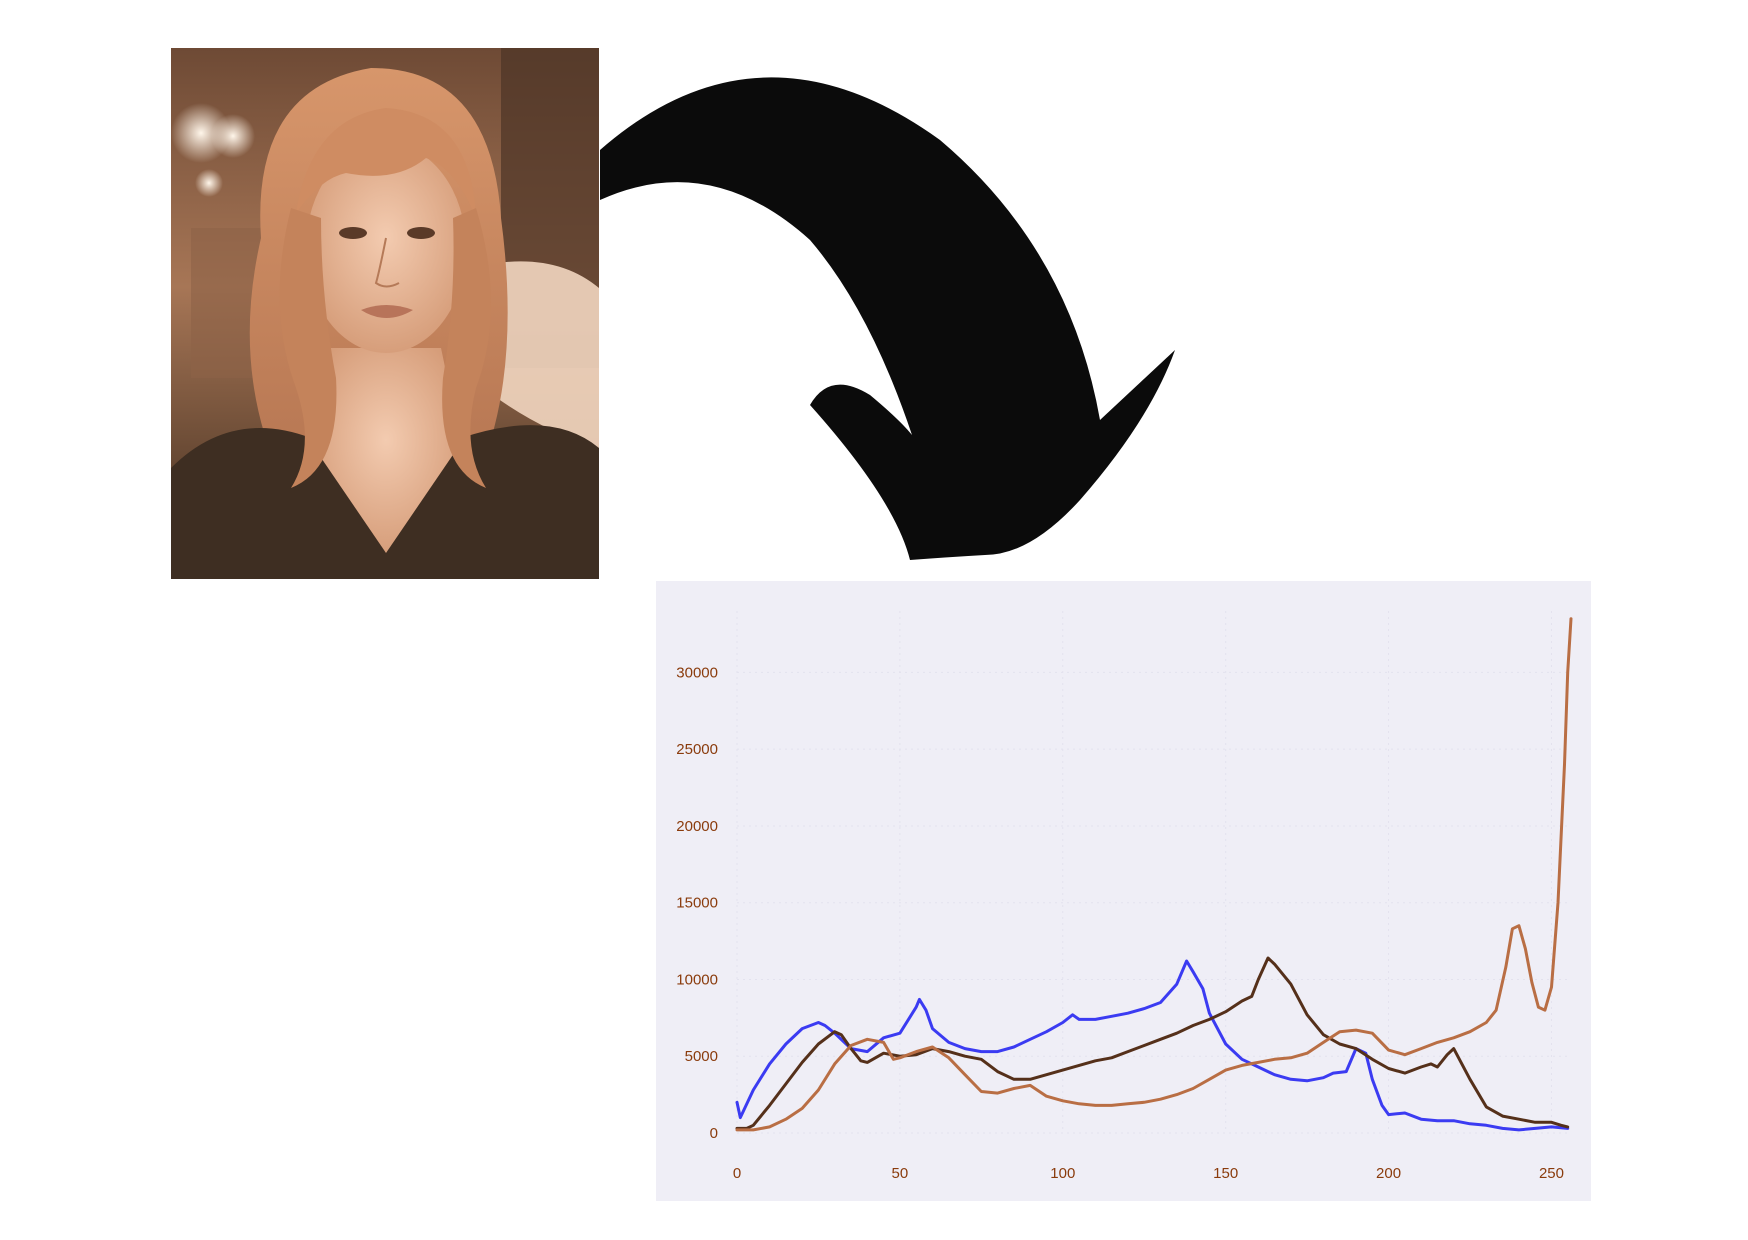 The height and width of the screenshot is (1240, 1748). What do you see at coordinates (1388, 1173) in the screenshot?
I see `x-tick-label: 200` at bounding box center [1388, 1173].